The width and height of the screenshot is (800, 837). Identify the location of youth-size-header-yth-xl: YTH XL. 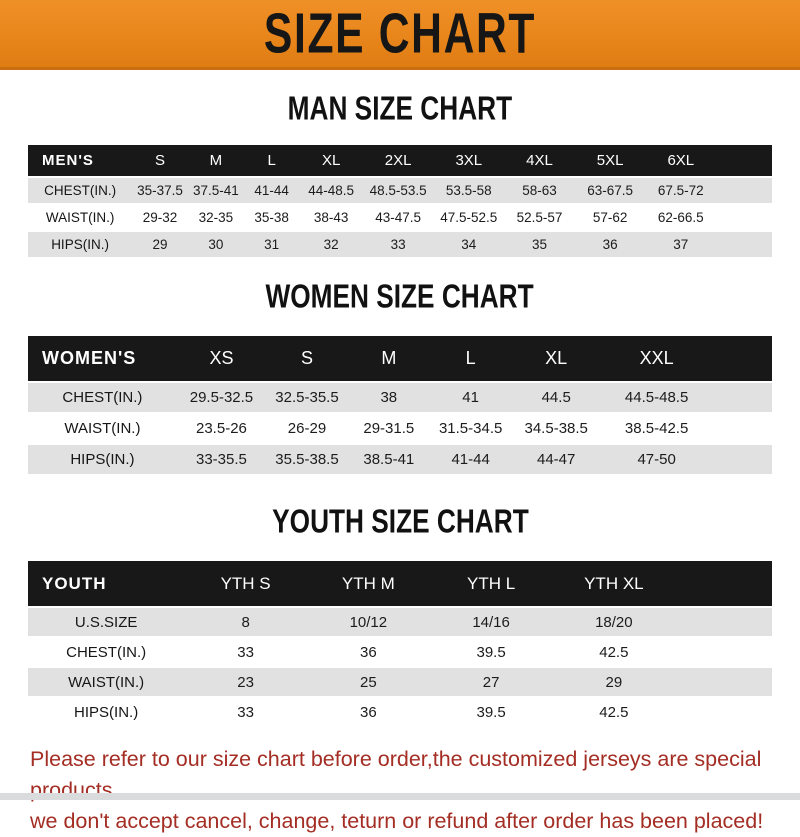
(614, 583).